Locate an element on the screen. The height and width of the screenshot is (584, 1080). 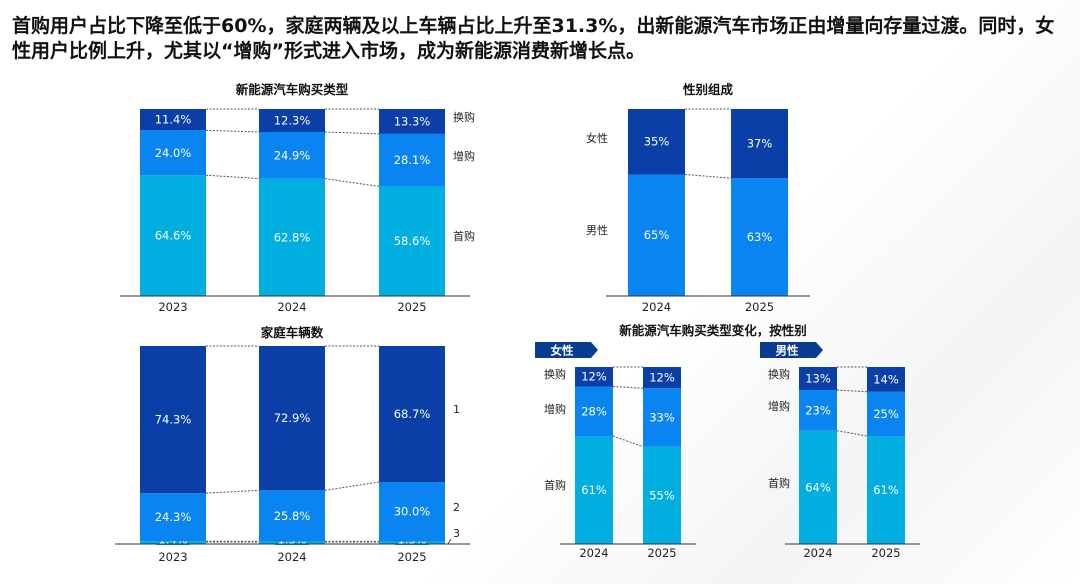
value-label: 24.9% is located at coordinates (292, 155).